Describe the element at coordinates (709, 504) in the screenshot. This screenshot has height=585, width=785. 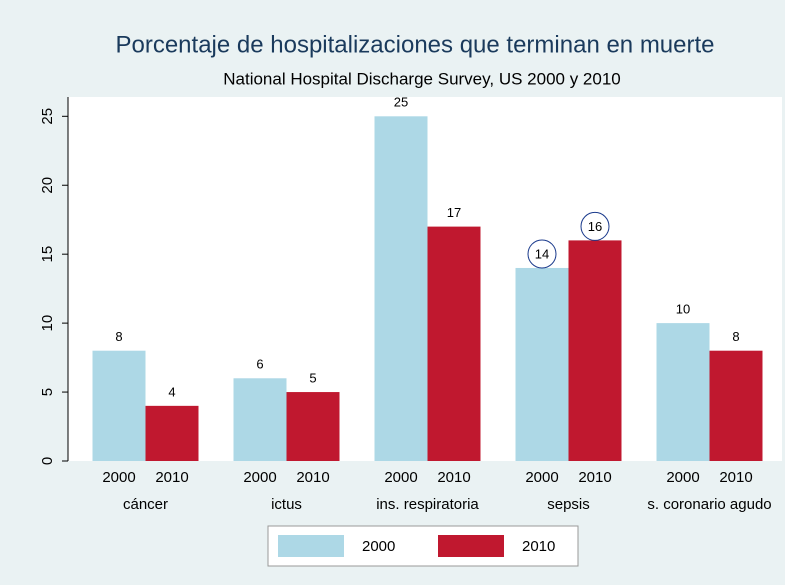
I see `x-tick-label: s. coronario agudo` at that location.